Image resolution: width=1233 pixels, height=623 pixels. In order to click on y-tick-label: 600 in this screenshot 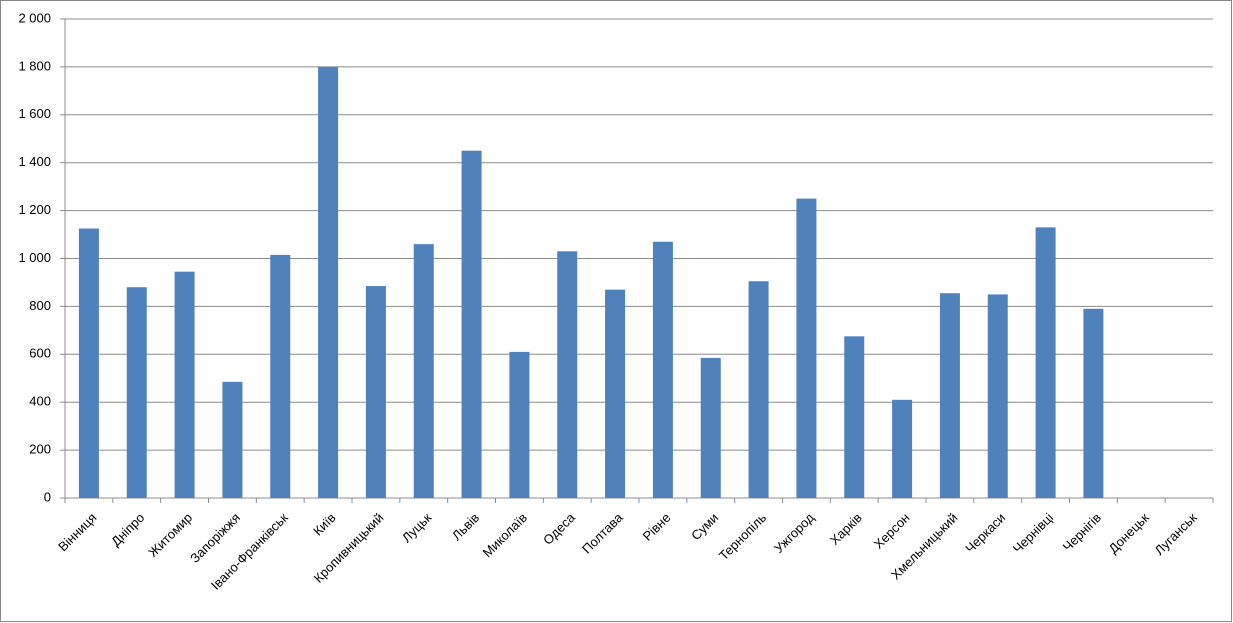, I will do `click(40, 353)`.